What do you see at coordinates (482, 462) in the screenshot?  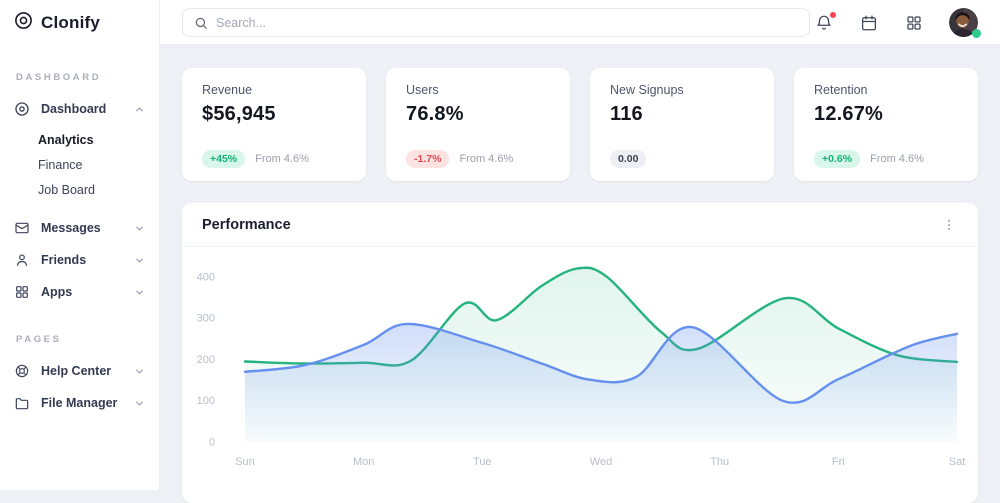 I see `x-axis-label: Tue` at bounding box center [482, 462].